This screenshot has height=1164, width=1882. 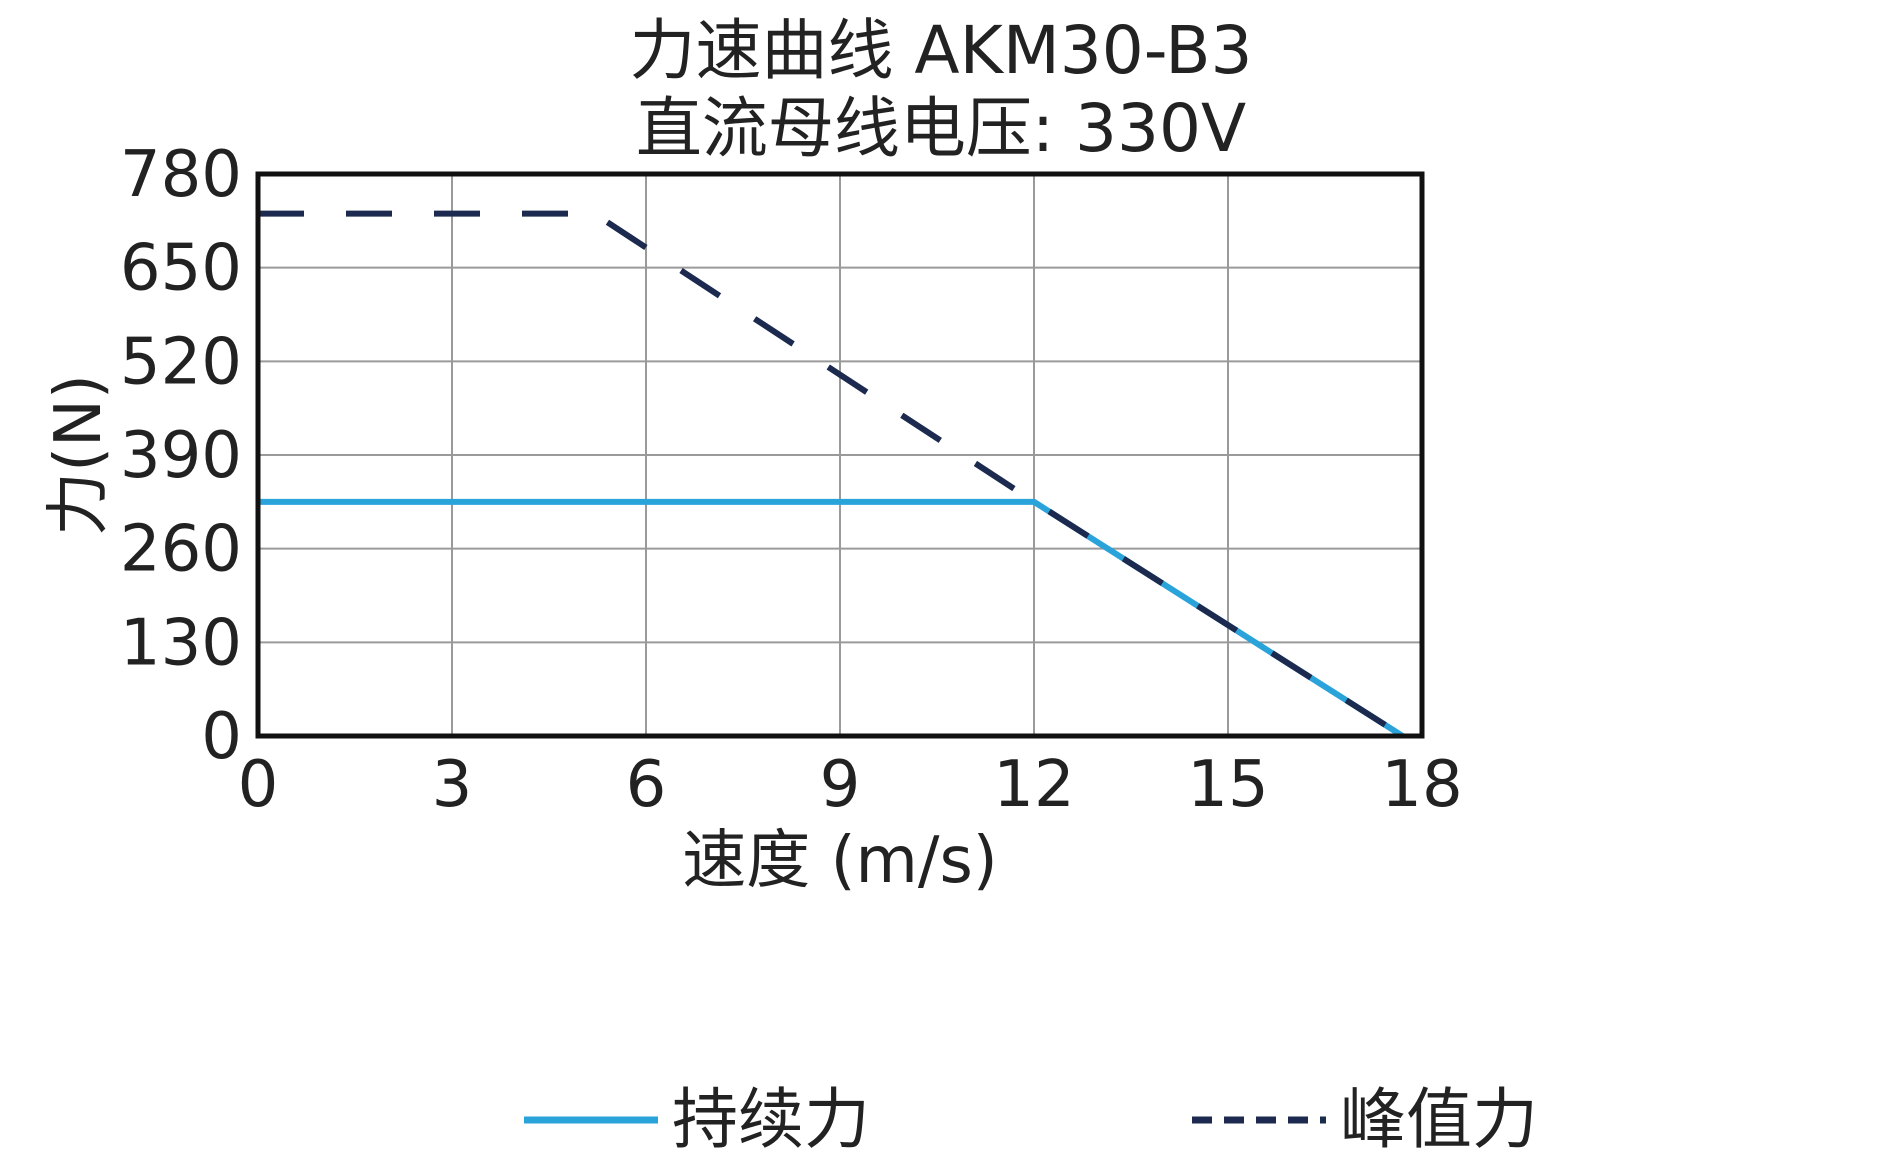 I want to click on x-tick-label-6: 18, so click(x=1421, y=785).